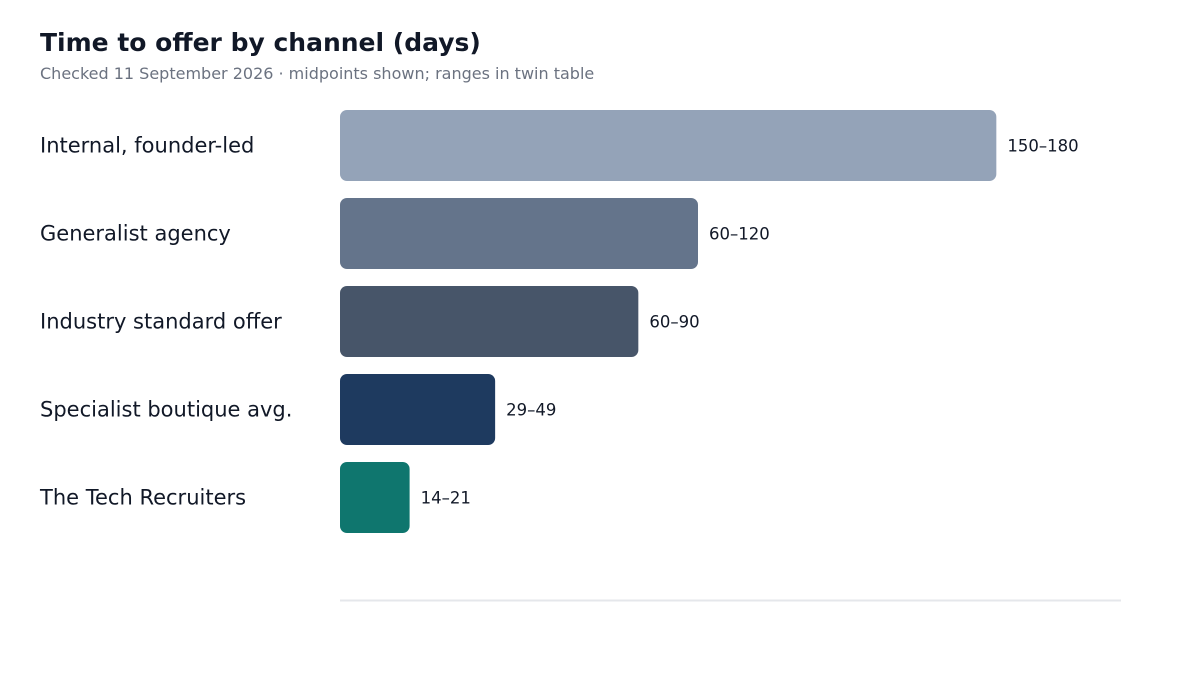  Describe the element at coordinates (1042, 146) in the screenshot. I see `value-label: 150–180` at that location.